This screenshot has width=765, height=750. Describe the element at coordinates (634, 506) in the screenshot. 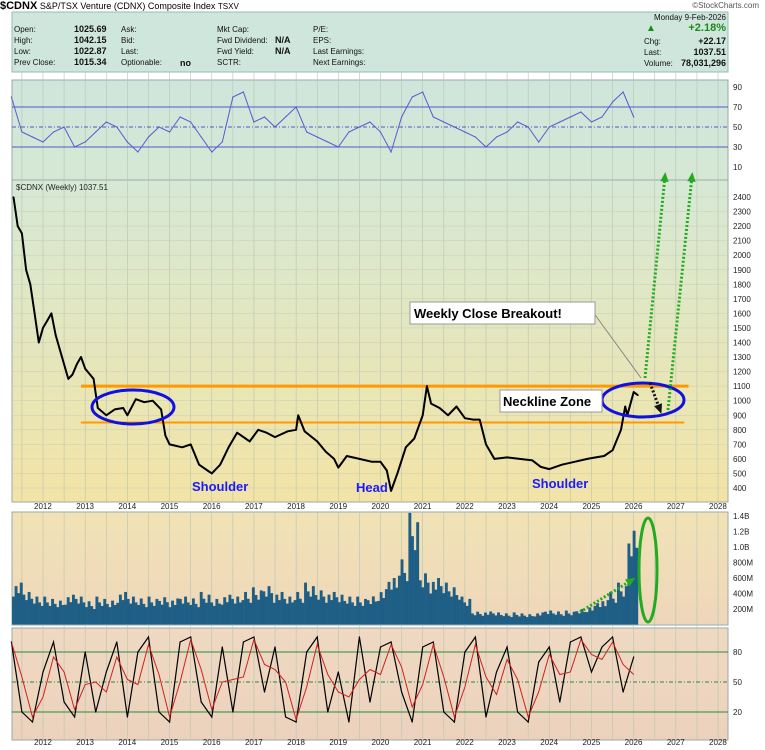

I see `x-tick-label: 2026` at that location.